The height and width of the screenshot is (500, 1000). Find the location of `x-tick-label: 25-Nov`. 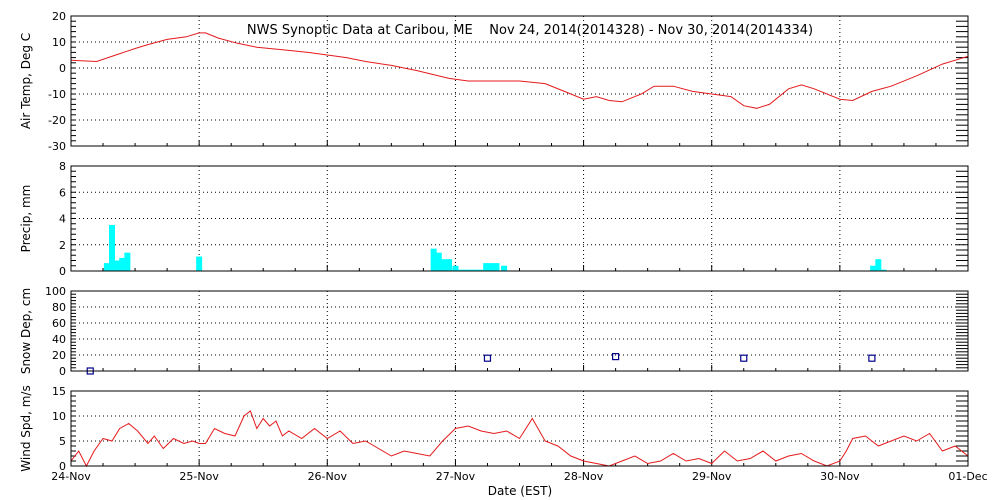

x-tick-label: 25-Nov is located at coordinates (199, 476).